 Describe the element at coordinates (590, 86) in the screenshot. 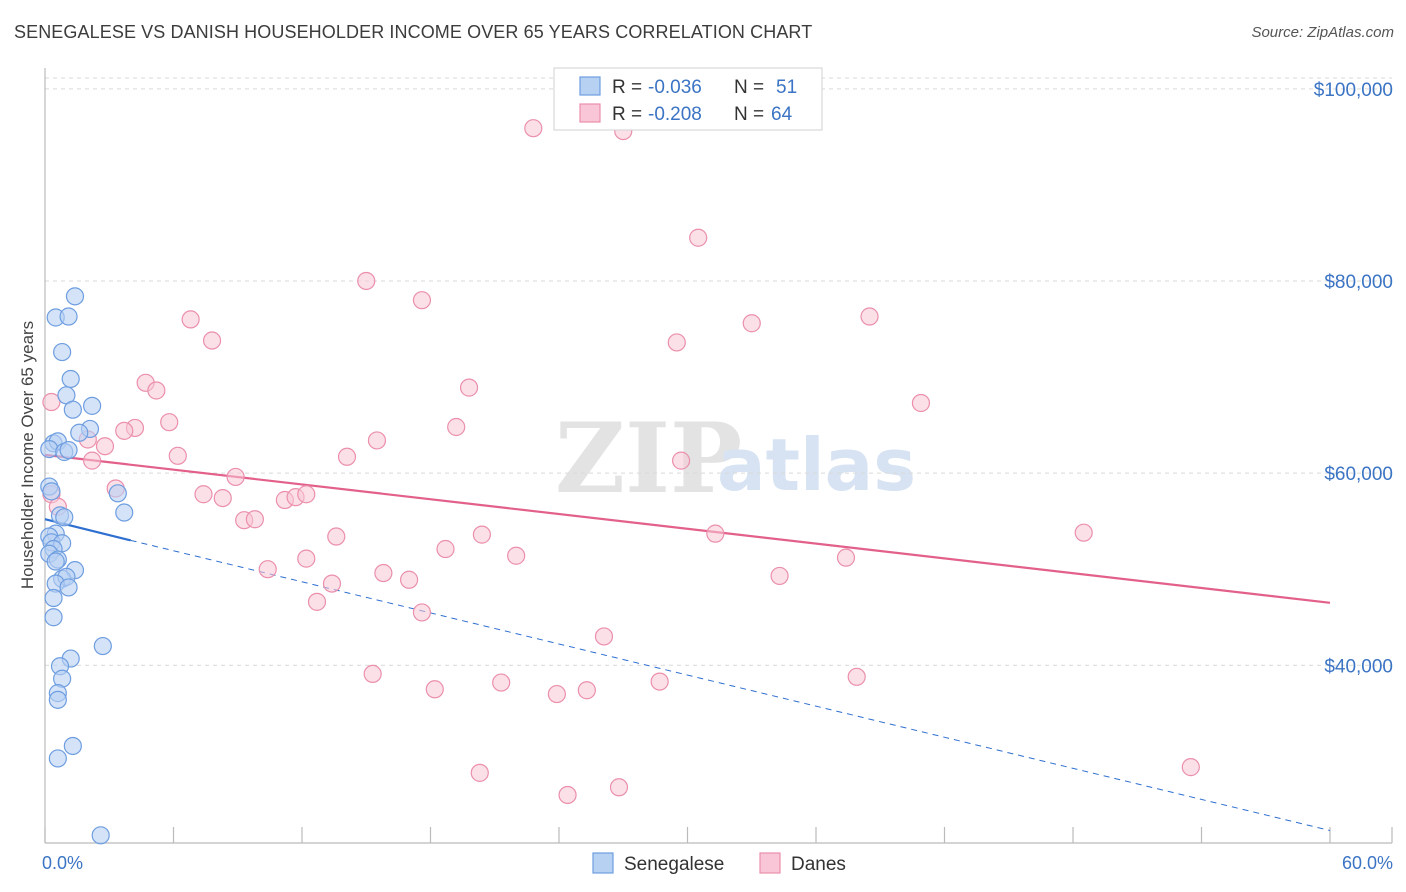

I see `senegalese-swatch` at that location.